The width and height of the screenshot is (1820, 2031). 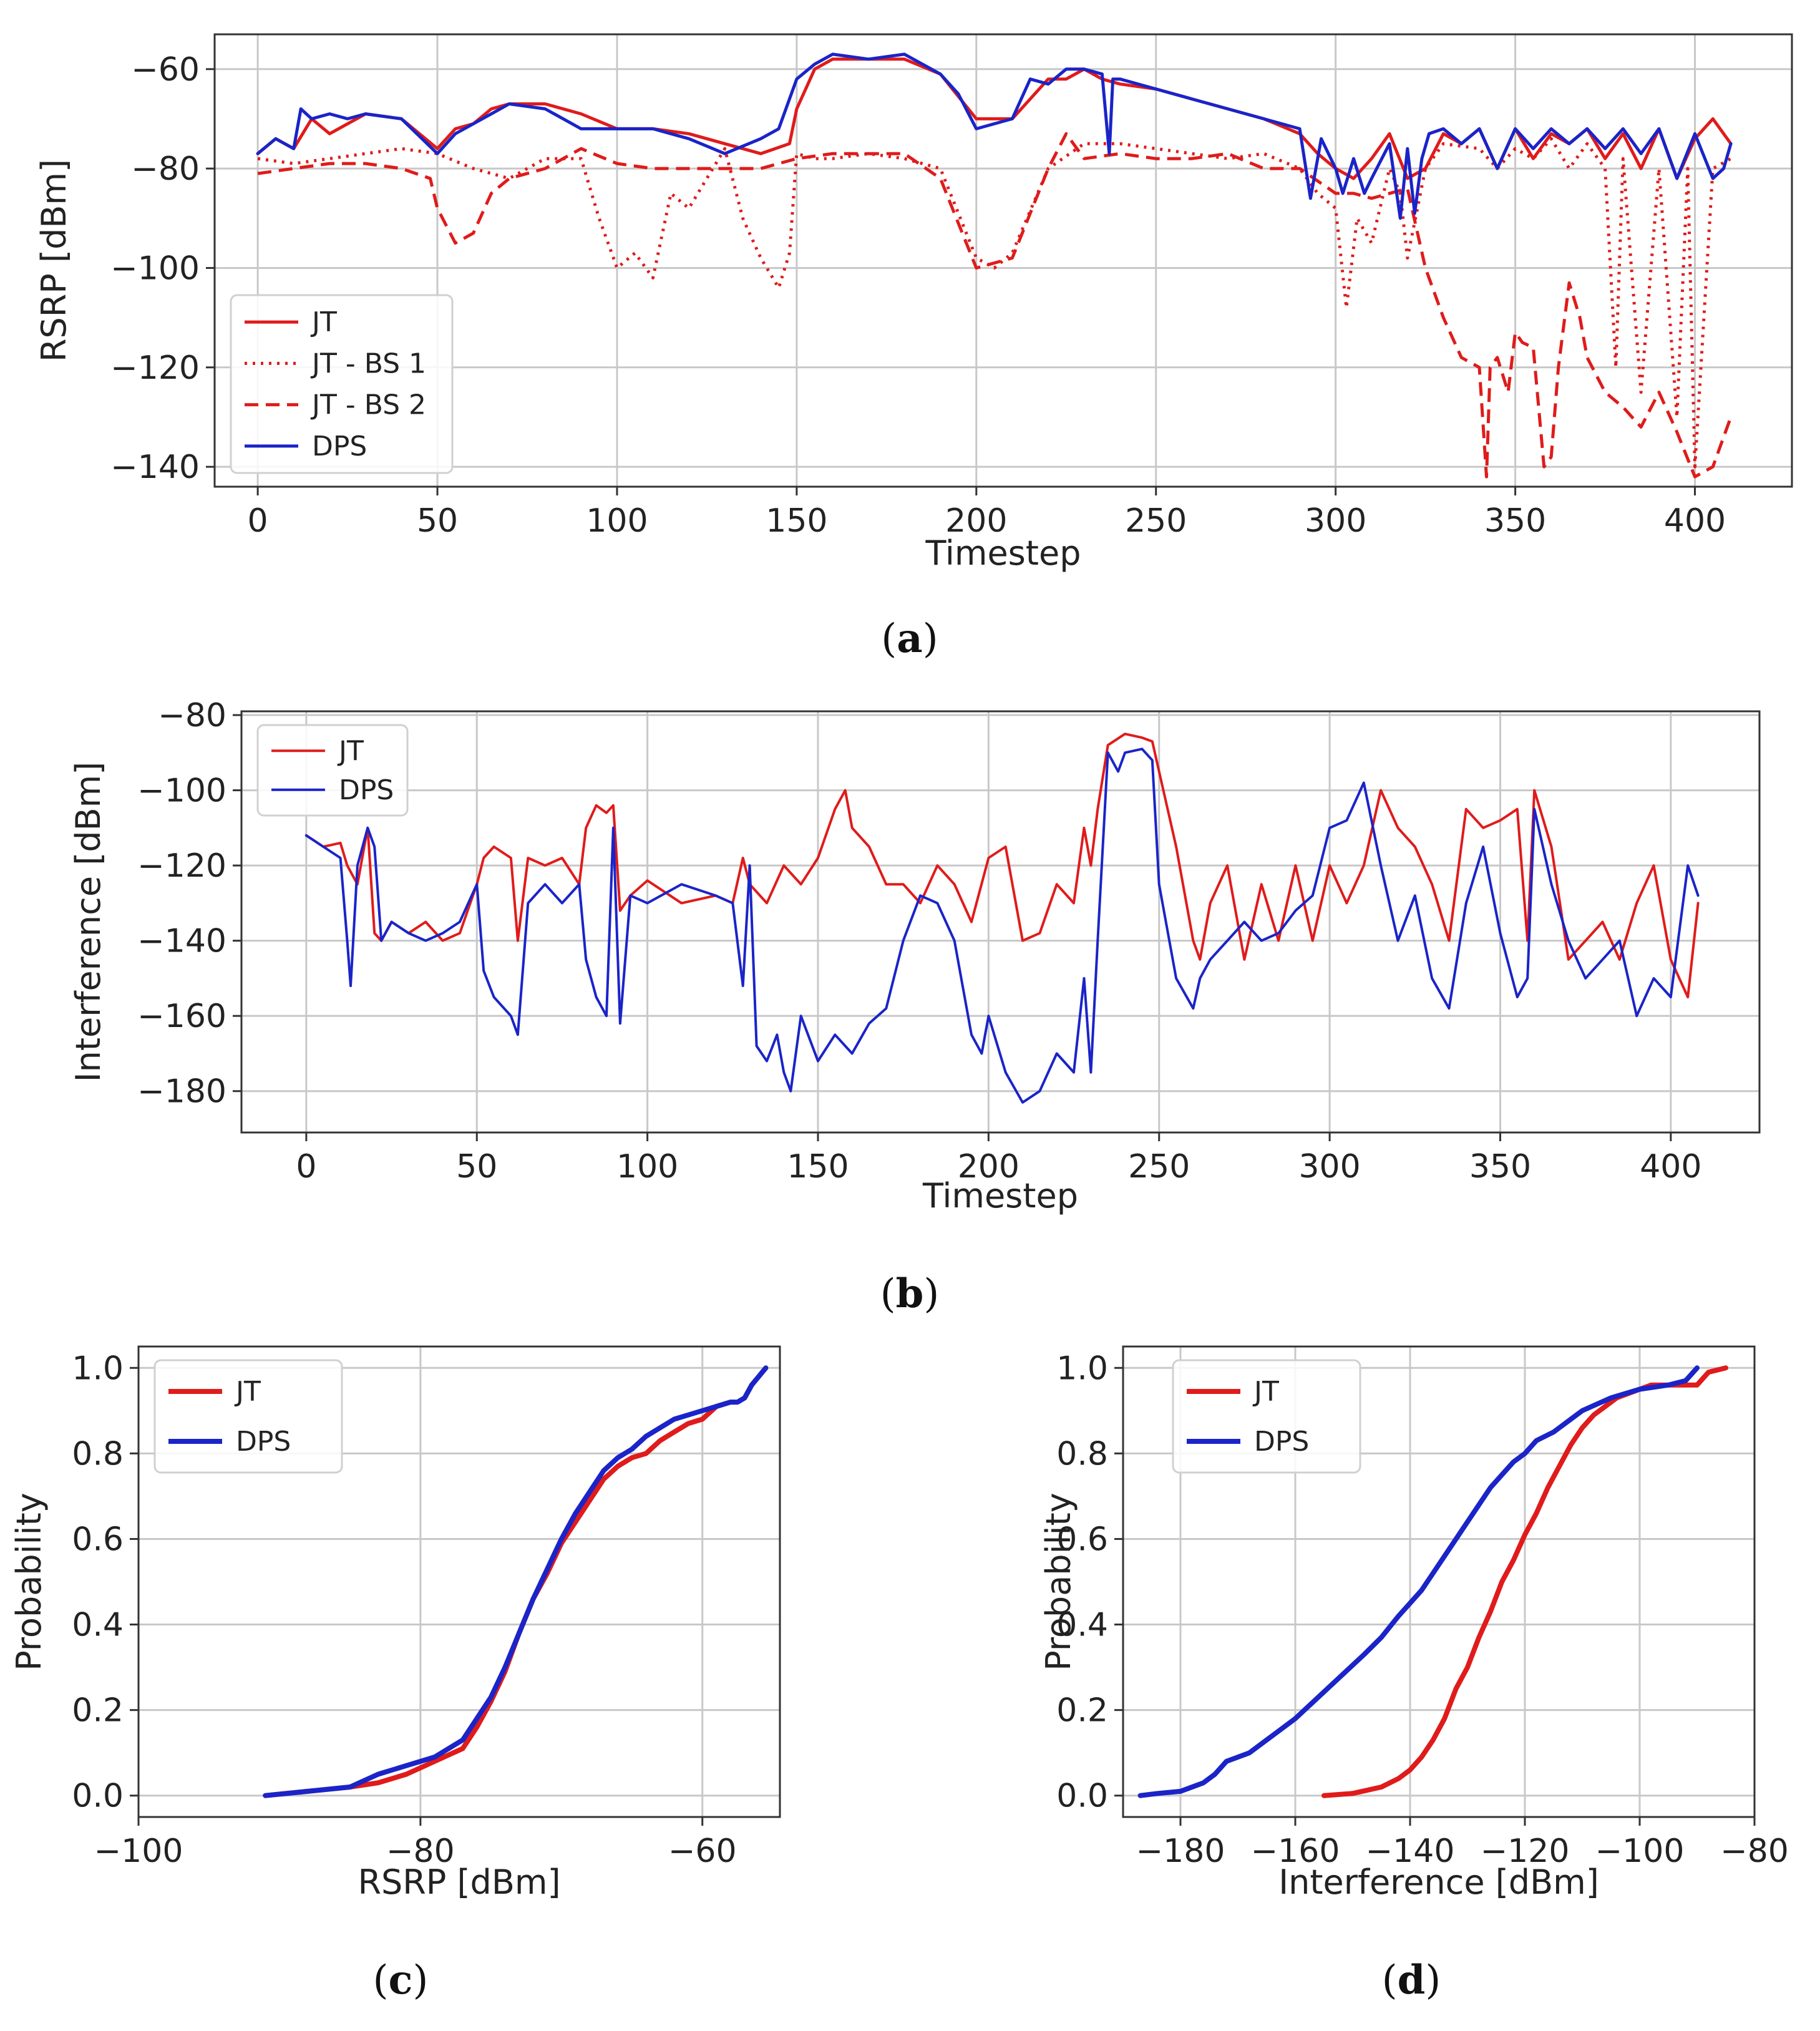 I want to click on caption-a-letter: a, so click(x=909, y=638).